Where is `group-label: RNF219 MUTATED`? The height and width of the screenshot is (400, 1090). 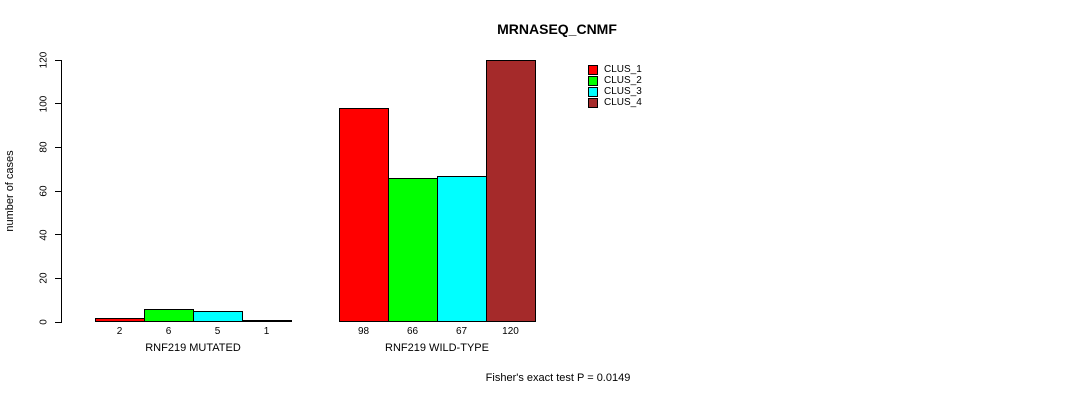
group-label: RNF219 MUTATED is located at coordinates (193, 348).